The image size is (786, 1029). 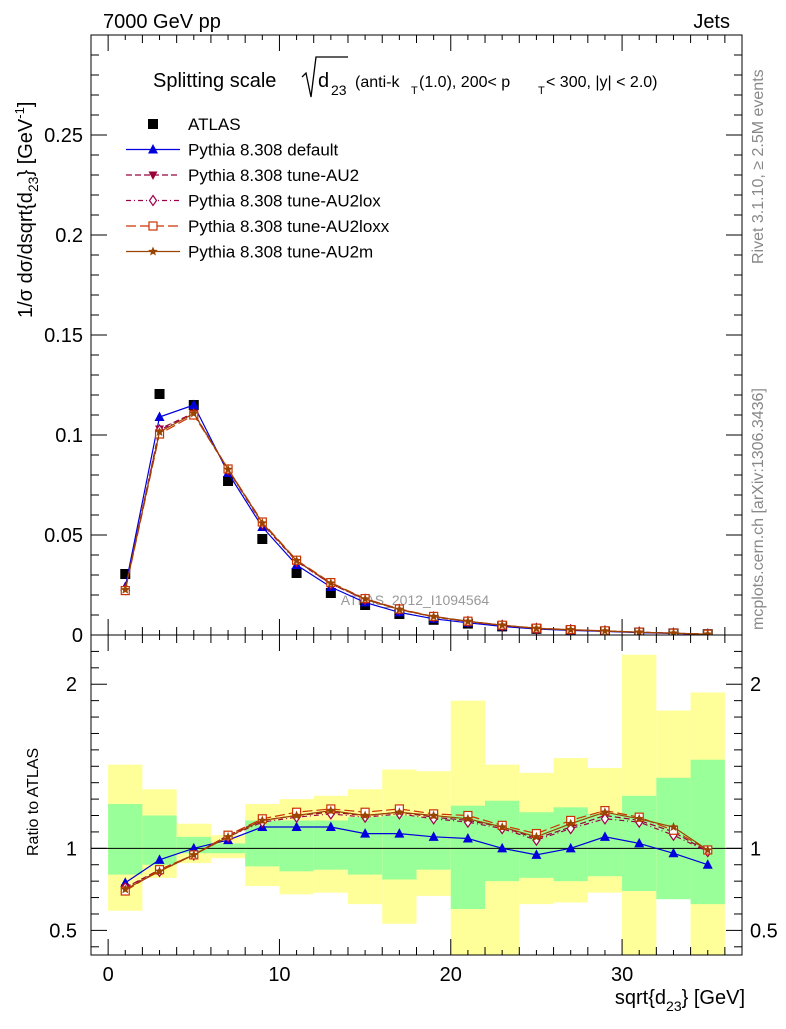 What do you see at coordinates (280, 252) in the screenshot?
I see `legend-label: Pythia 8.308 tune-AU2m` at bounding box center [280, 252].